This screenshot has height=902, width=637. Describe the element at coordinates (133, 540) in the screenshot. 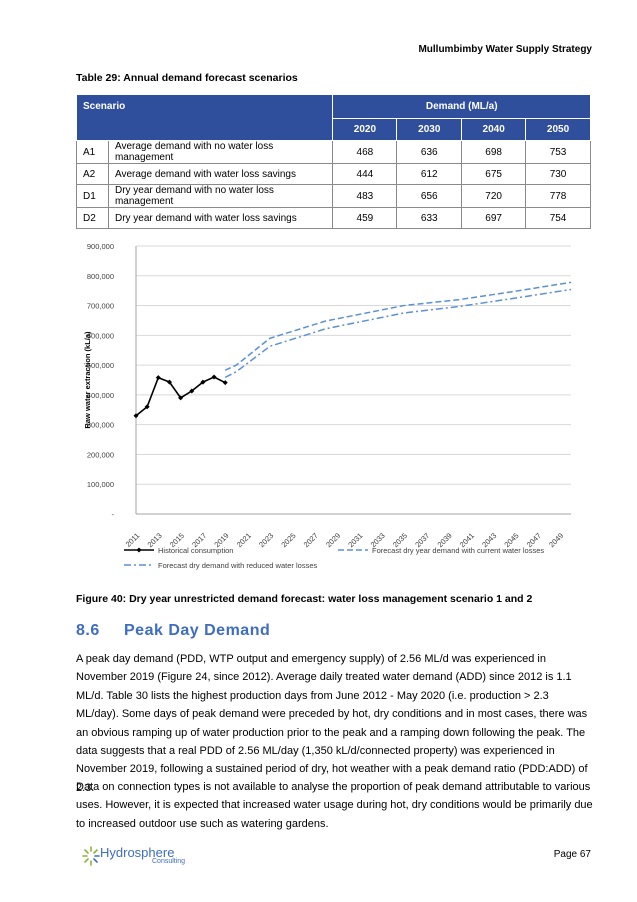

I see `x-tick-label: 2011` at that location.